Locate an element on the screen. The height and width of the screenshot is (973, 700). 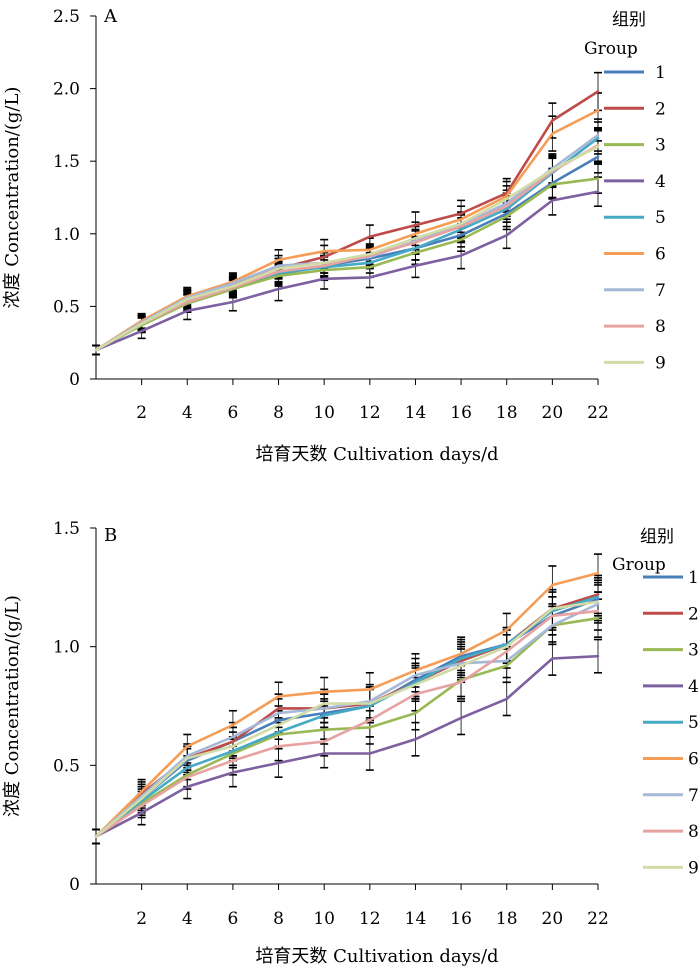
panel-label: A is located at coordinates (110, 16).